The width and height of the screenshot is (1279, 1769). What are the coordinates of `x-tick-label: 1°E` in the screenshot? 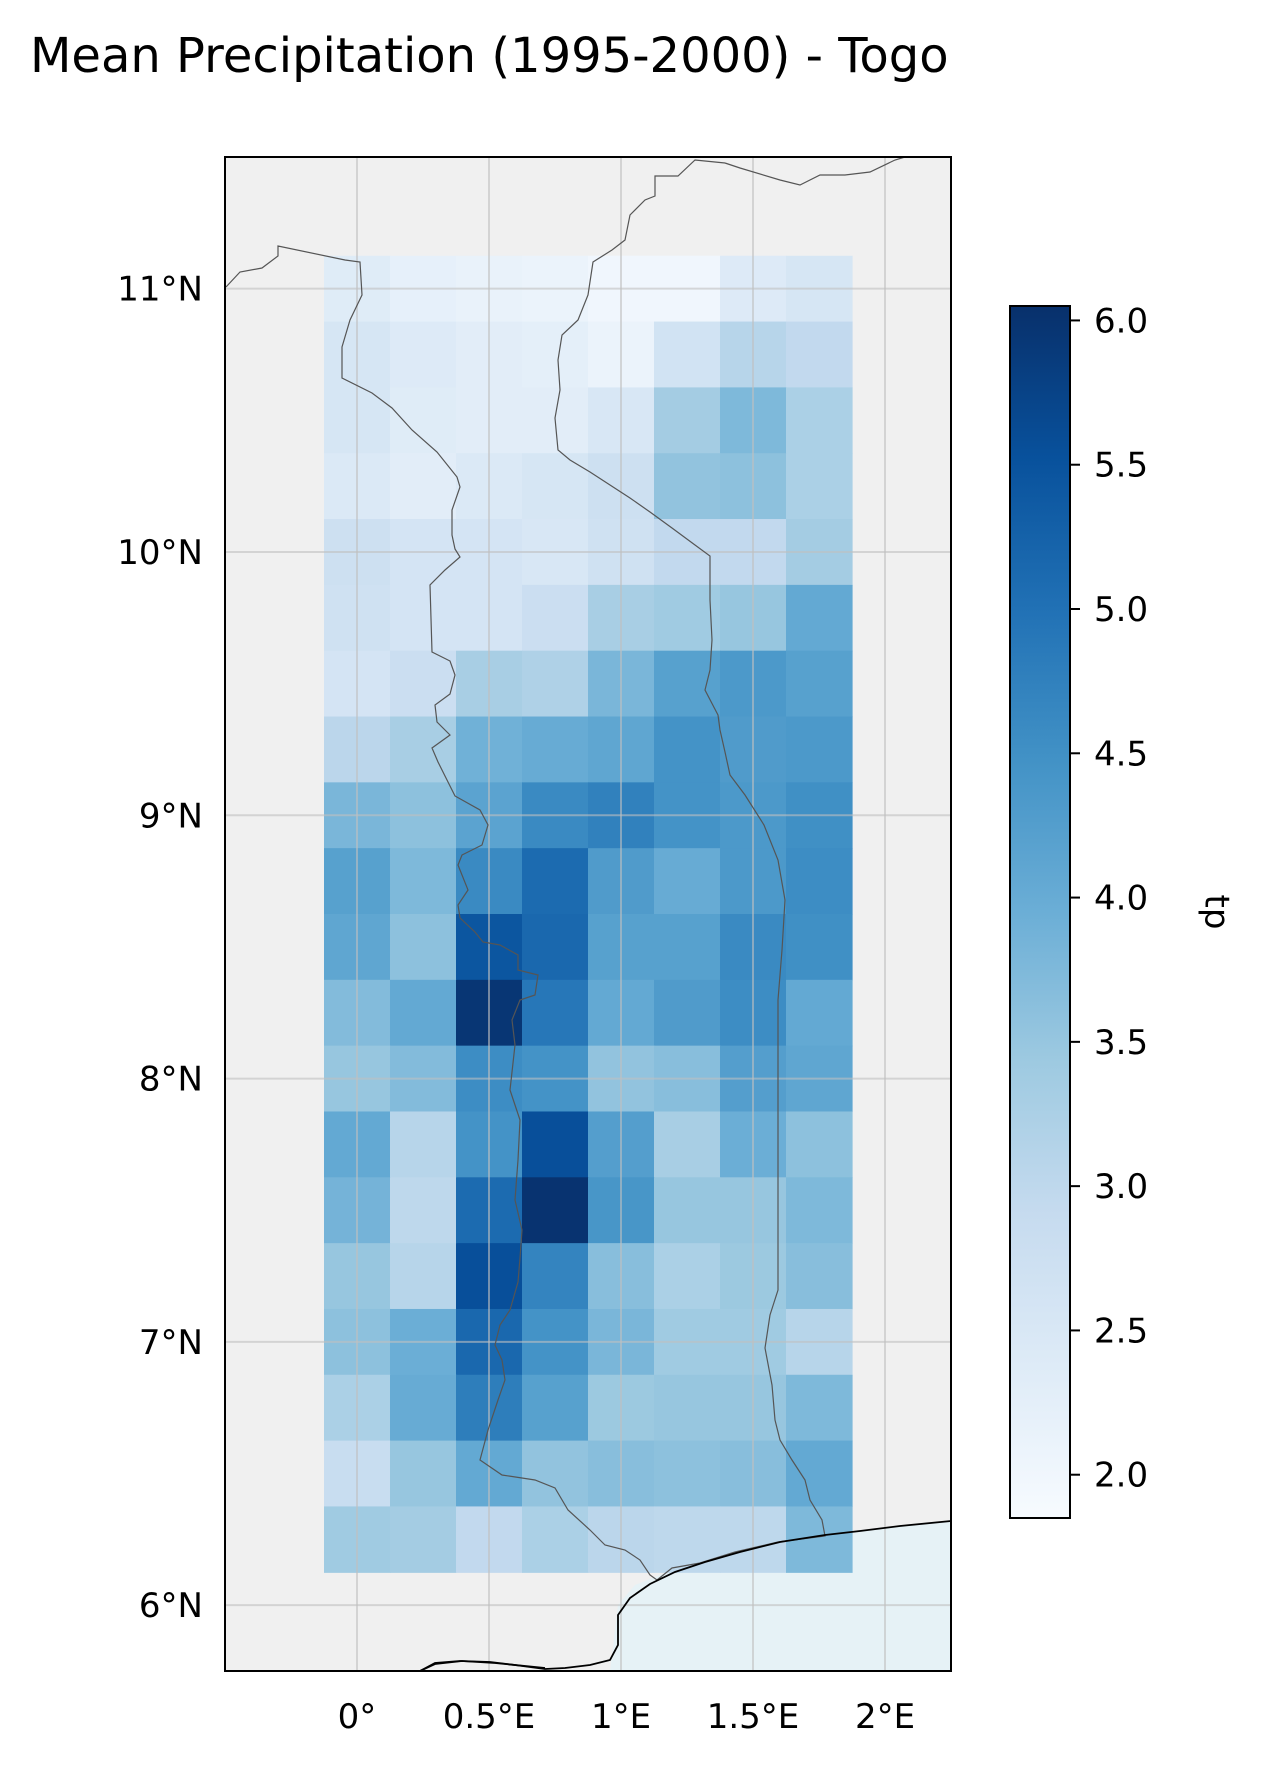 It's located at (621, 1717).